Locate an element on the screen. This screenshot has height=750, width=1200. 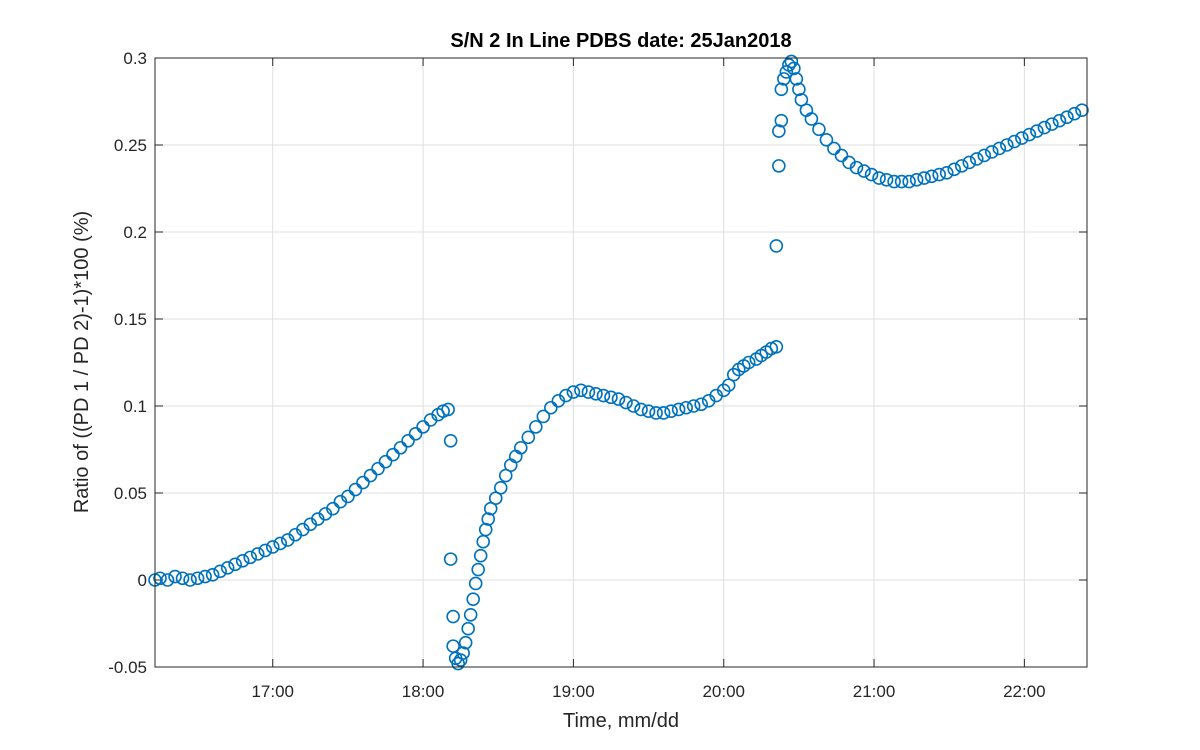
y-tick-labels: -0.05 0 0.05 0.1 0.15 0.2 0.25 0.3 is located at coordinates (127, 363).